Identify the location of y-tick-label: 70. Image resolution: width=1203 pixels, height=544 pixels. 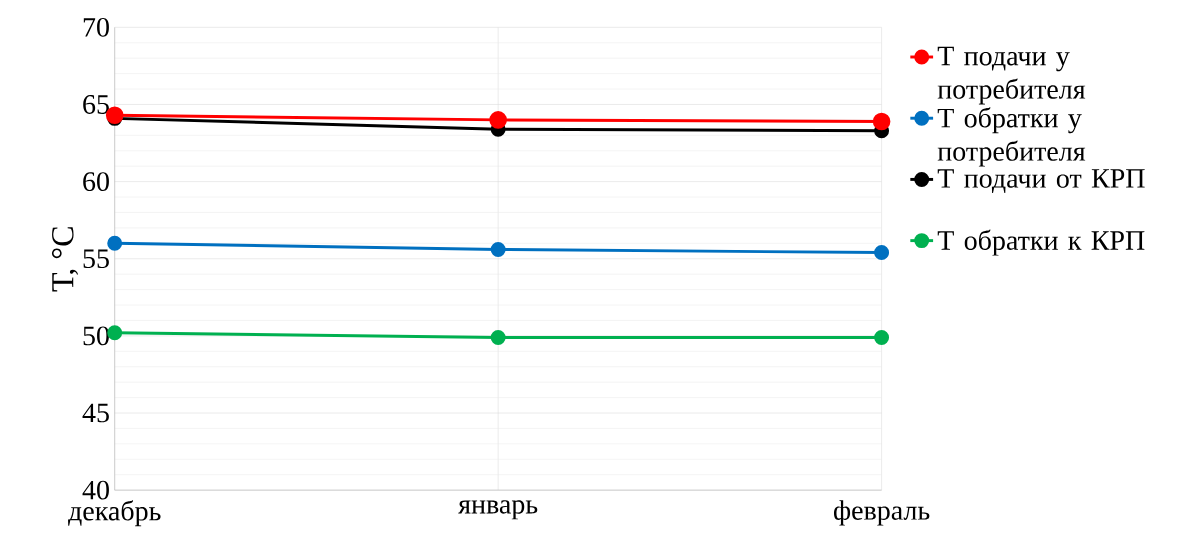
(96, 27).